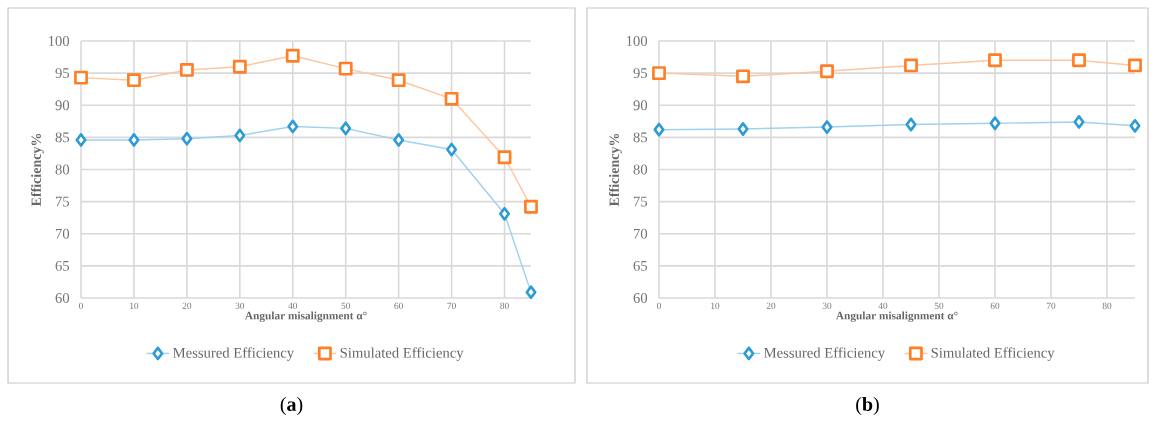 The image size is (1156, 421). What do you see at coordinates (867, 406) in the screenshot?
I see `text: (b)` at bounding box center [867, 406].